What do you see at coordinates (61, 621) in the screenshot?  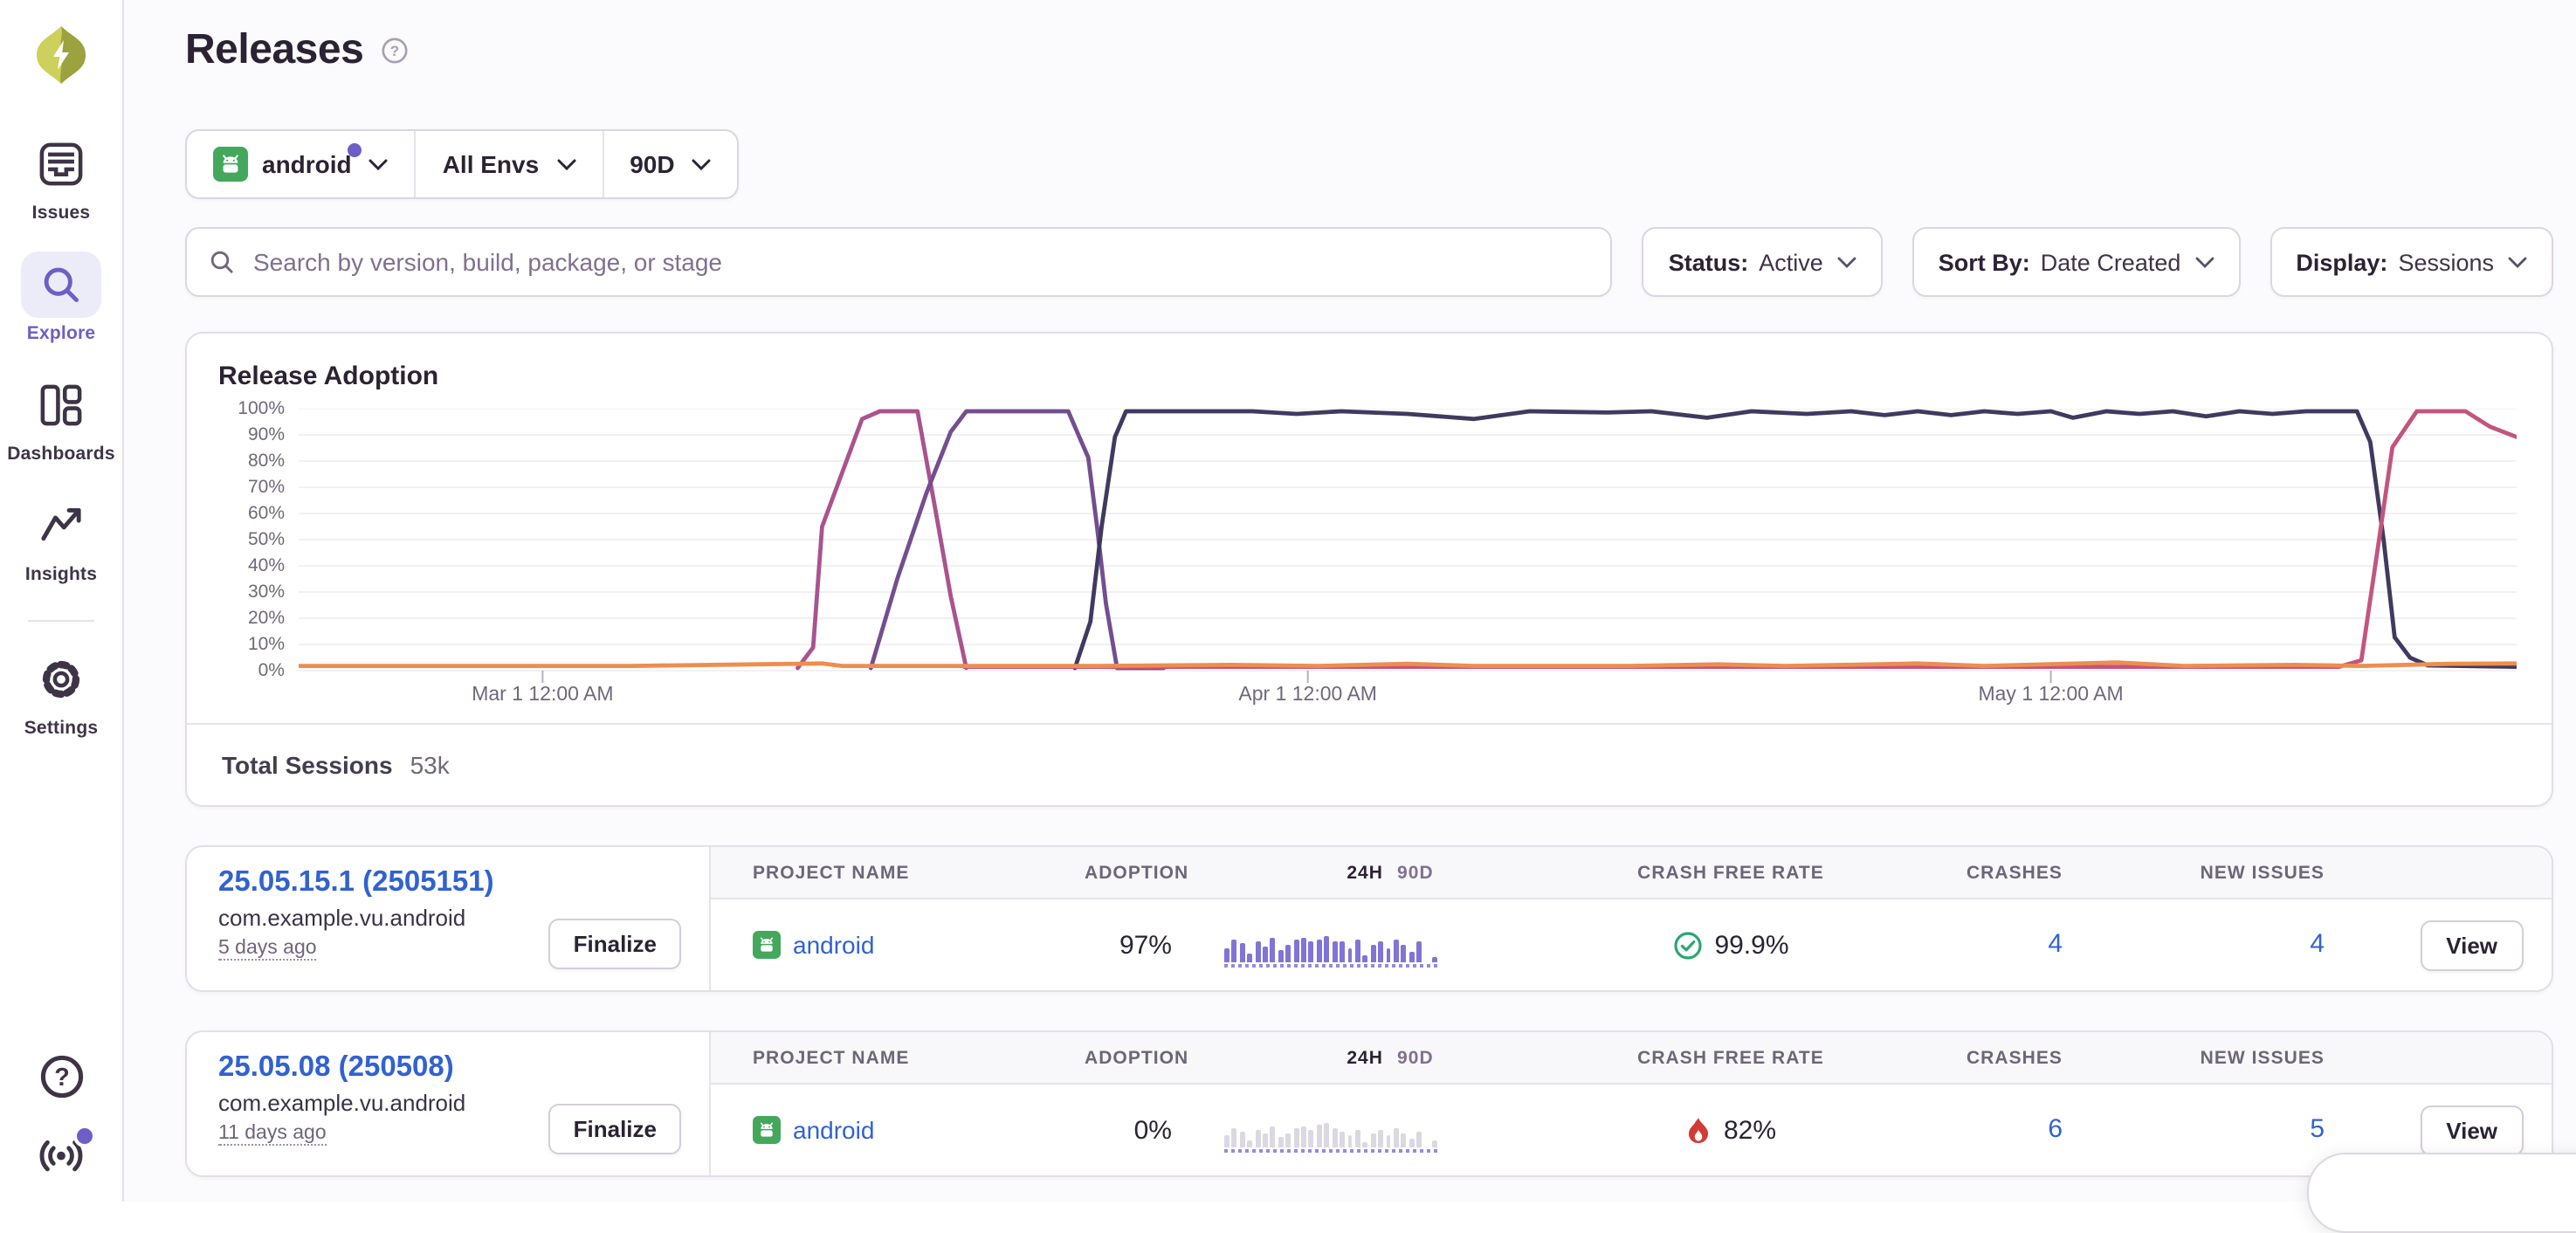 I see `sidebar-divider` at bounding box center [61, 621].